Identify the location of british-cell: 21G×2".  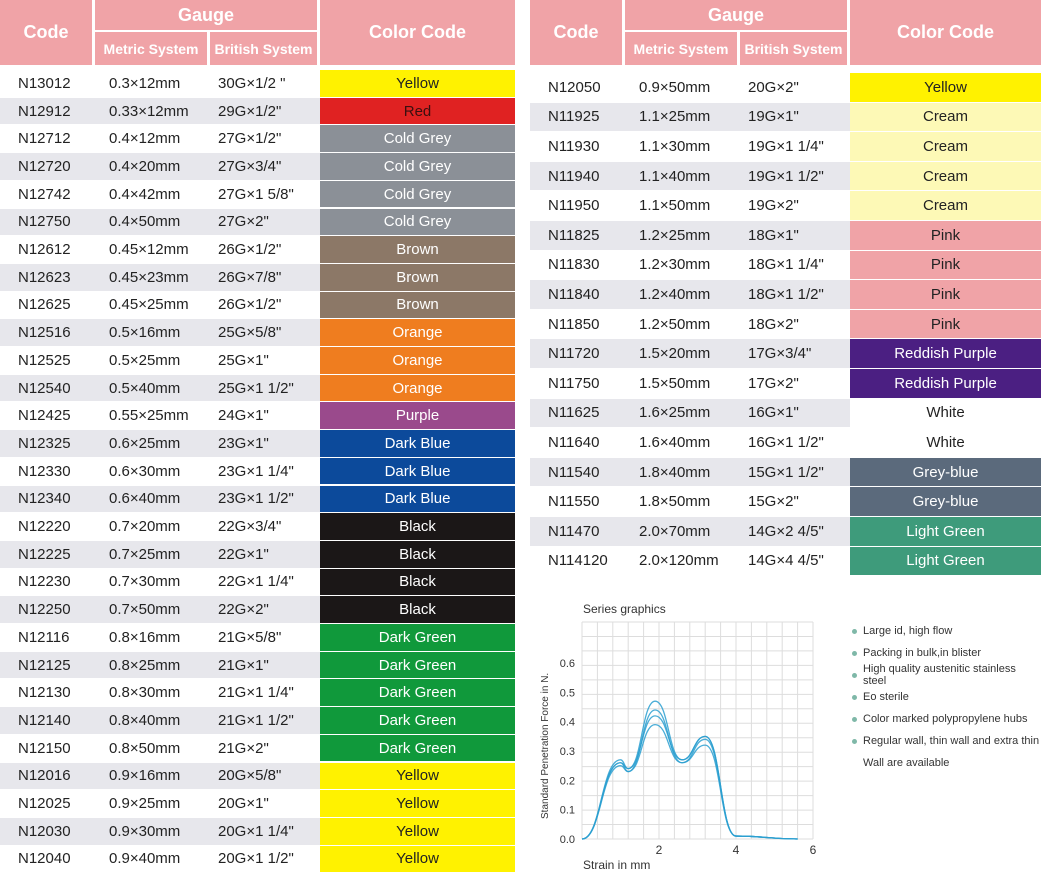
(243, 748).